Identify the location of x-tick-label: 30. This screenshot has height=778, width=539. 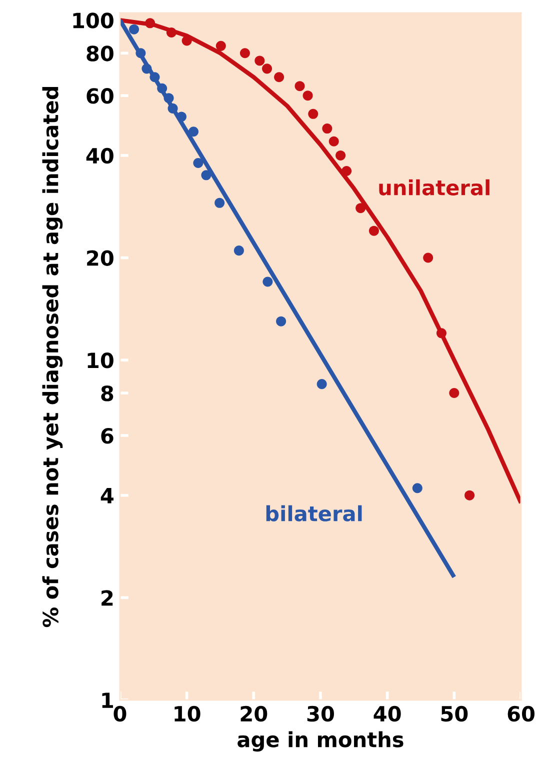
(320, 714).